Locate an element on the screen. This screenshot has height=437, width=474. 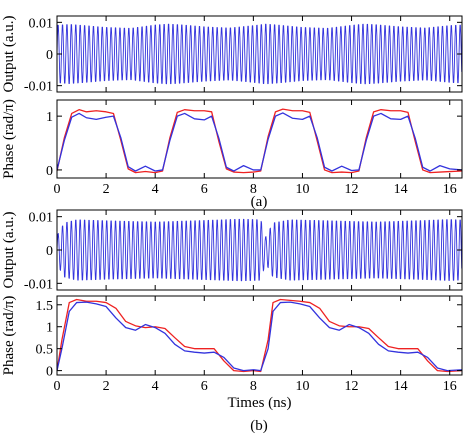
a-phase-xtick-label: 0 is located at coordinates (57, 189).